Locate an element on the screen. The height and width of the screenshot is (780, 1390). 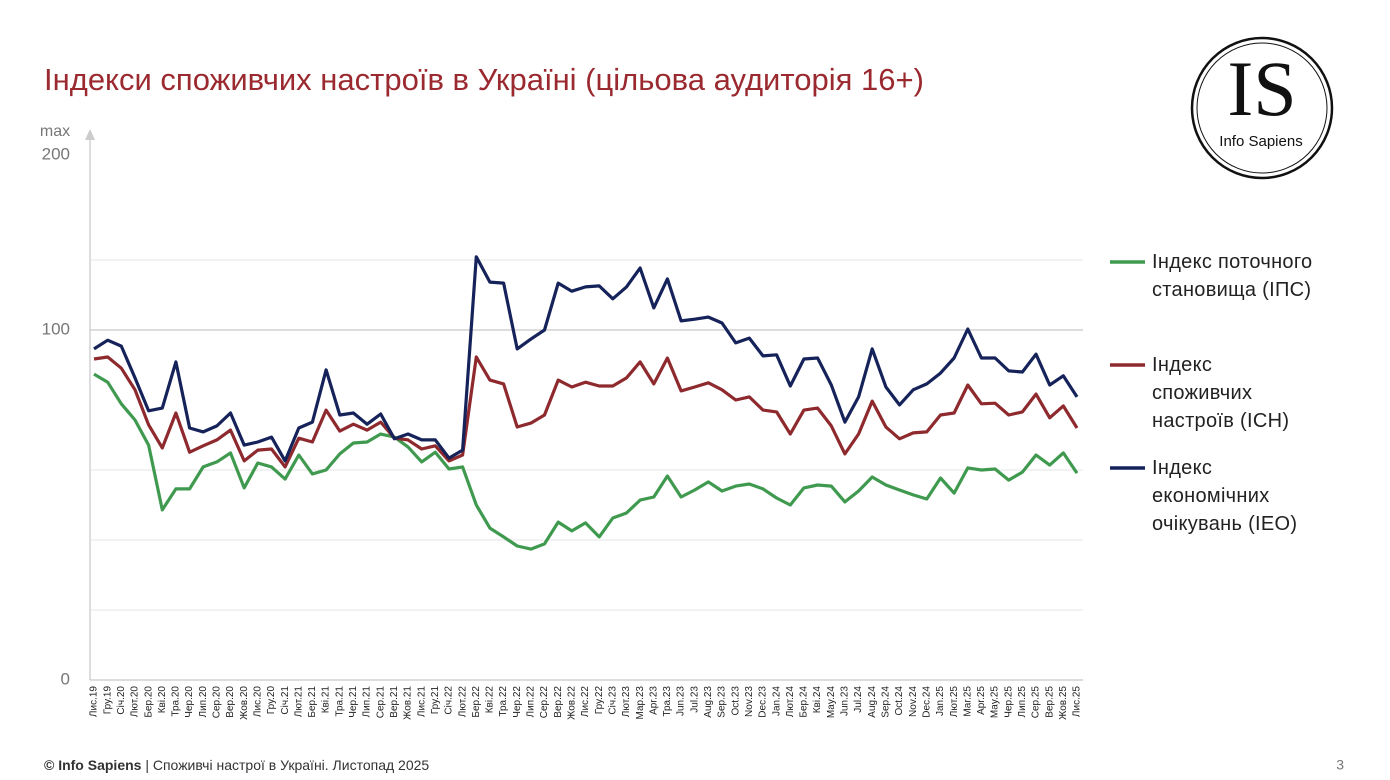
x-tick-label: Гру.19 is located at coordinates (107, 700).